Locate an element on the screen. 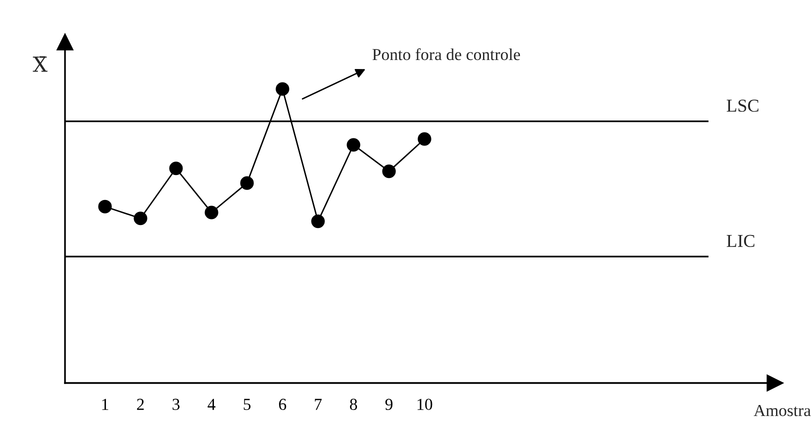  ref-line-label: LSC is located at coordinates (742, 106).